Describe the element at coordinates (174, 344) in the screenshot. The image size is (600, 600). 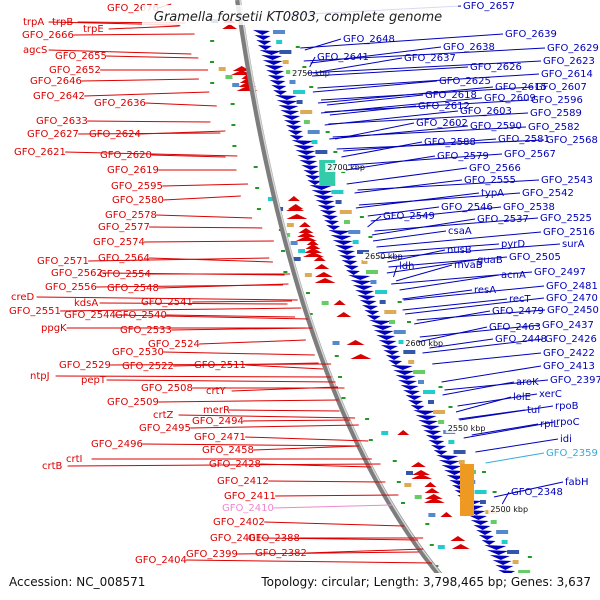
I see `gene-label-gfo_2524: GFO_2524` at that location.